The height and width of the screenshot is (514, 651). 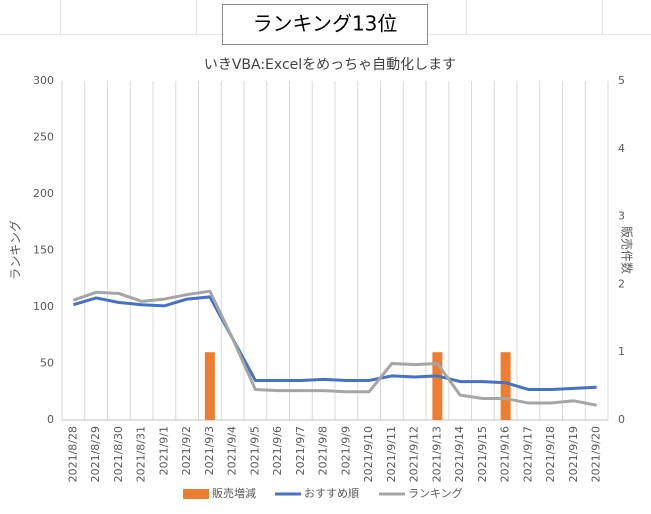 I want to click on x-tick-label: 2021/9/1, so click(x=163, y=450).